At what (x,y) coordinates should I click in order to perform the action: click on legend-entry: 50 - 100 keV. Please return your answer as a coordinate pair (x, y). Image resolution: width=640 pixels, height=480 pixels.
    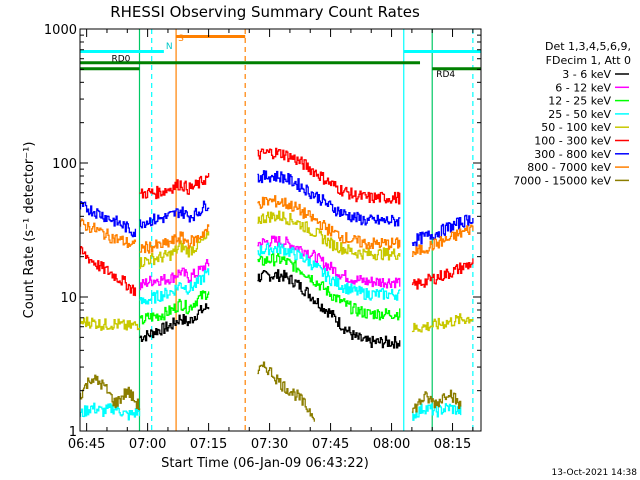
    Looking at the image, I should click on (576, 127).